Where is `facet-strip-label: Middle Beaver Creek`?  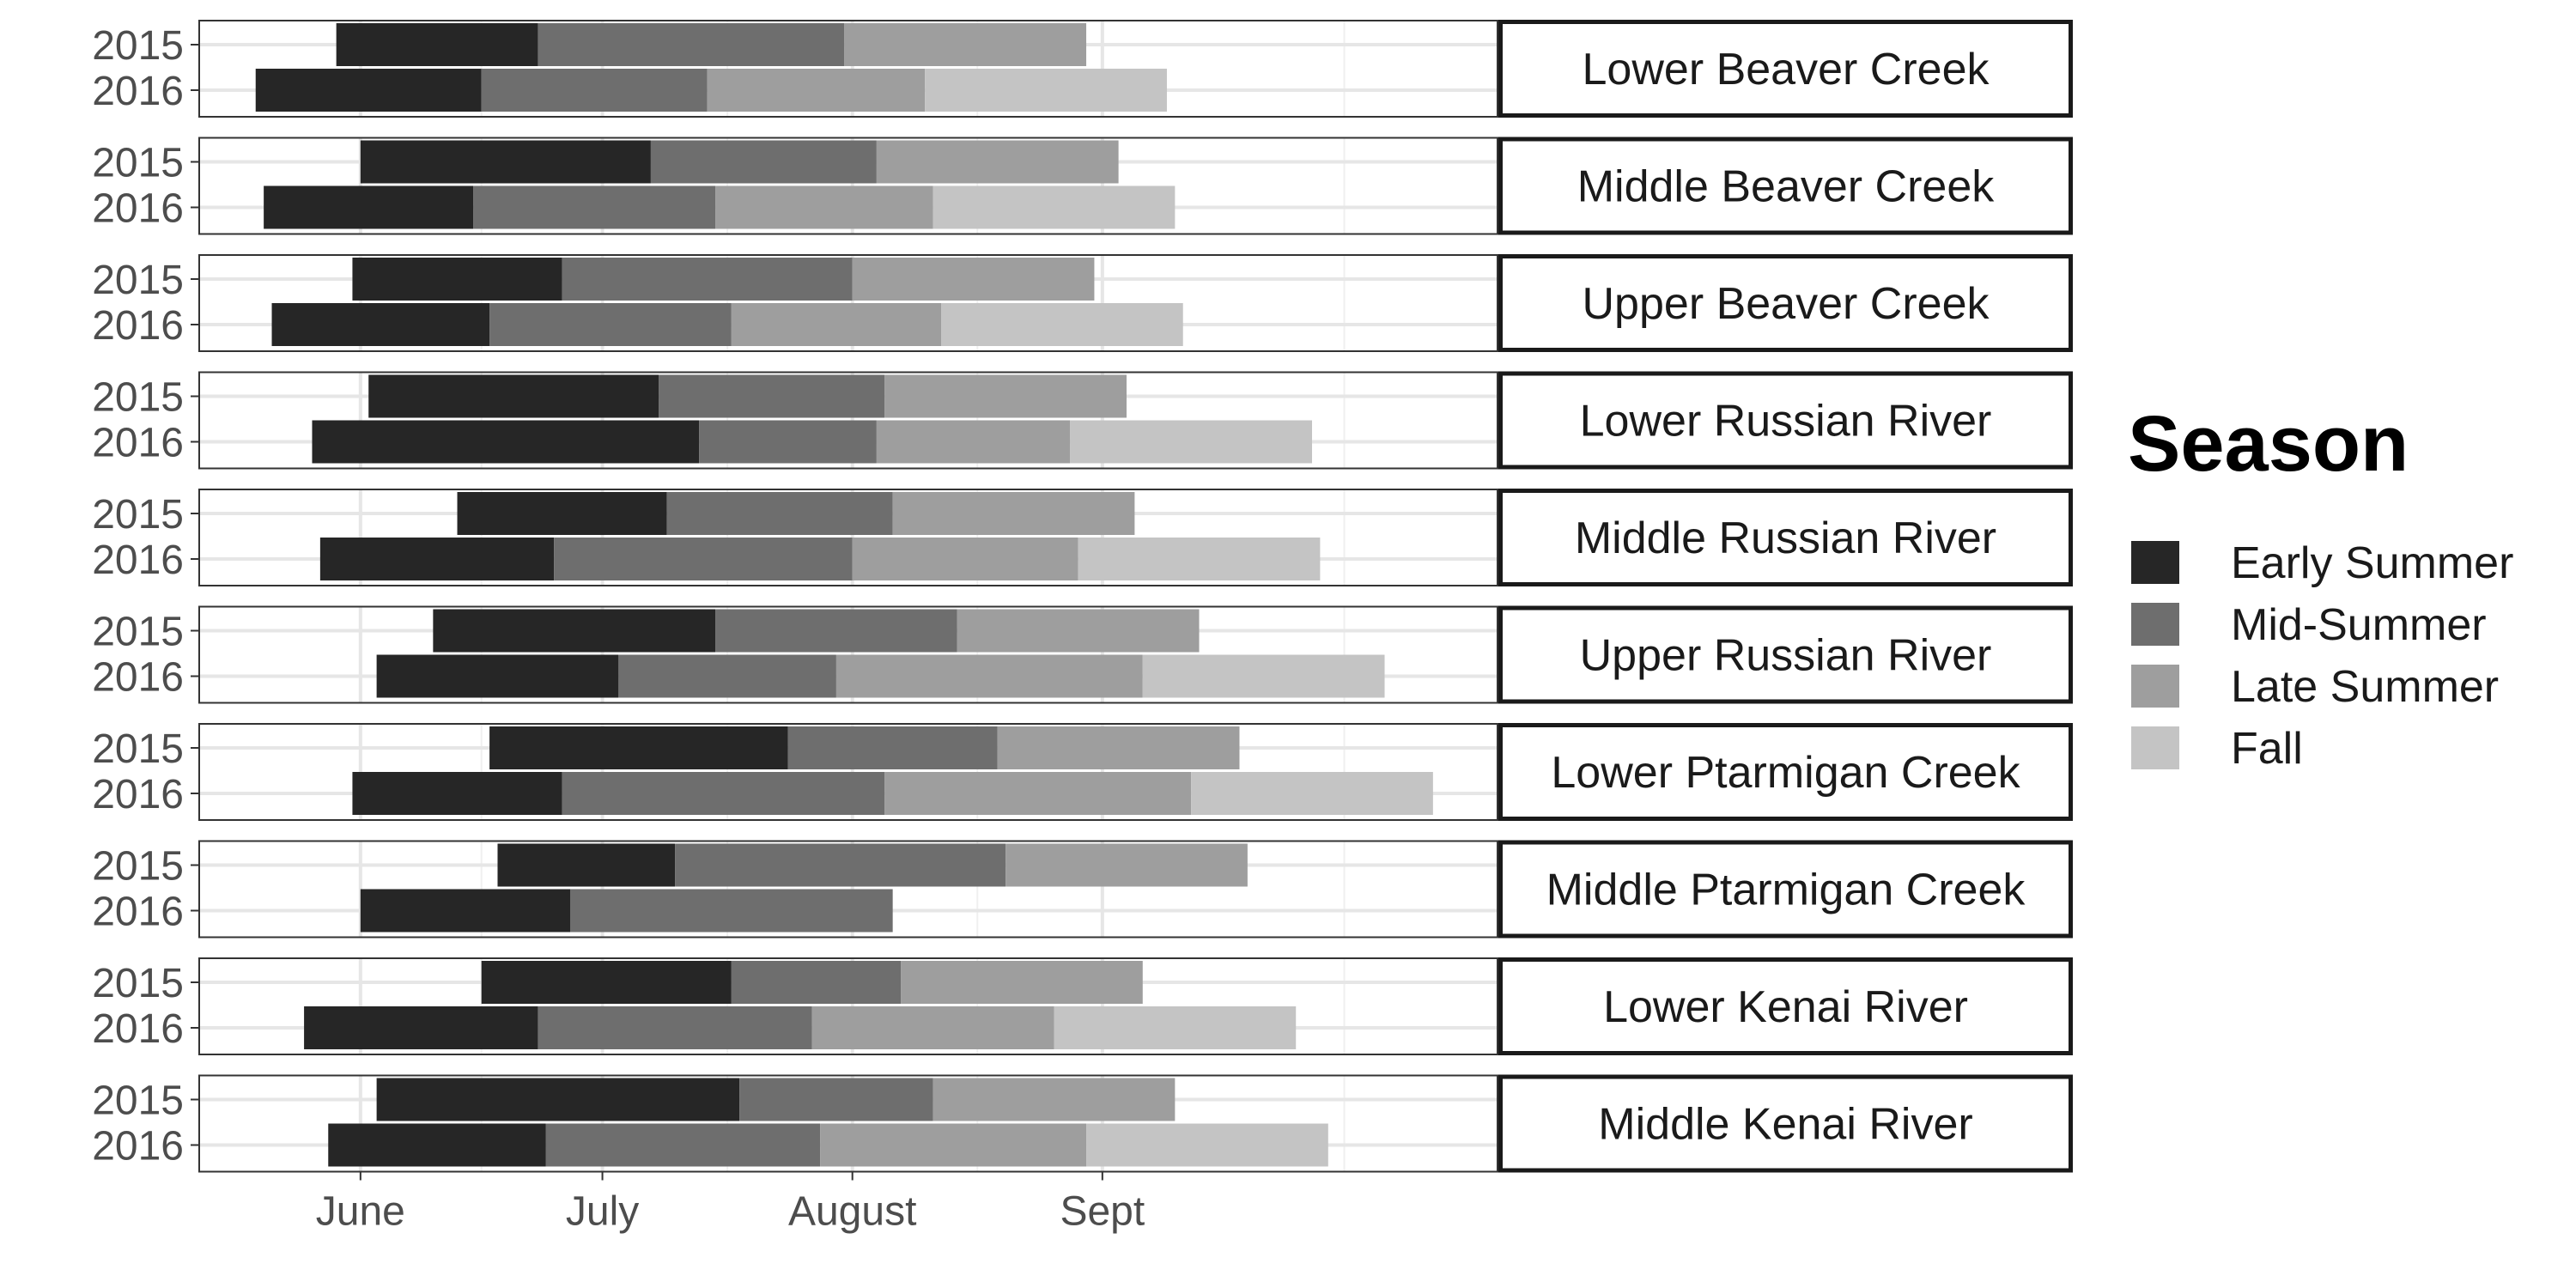 facet-strip-label: Middle Beaver Creek is located at coordinates (1786, 187).